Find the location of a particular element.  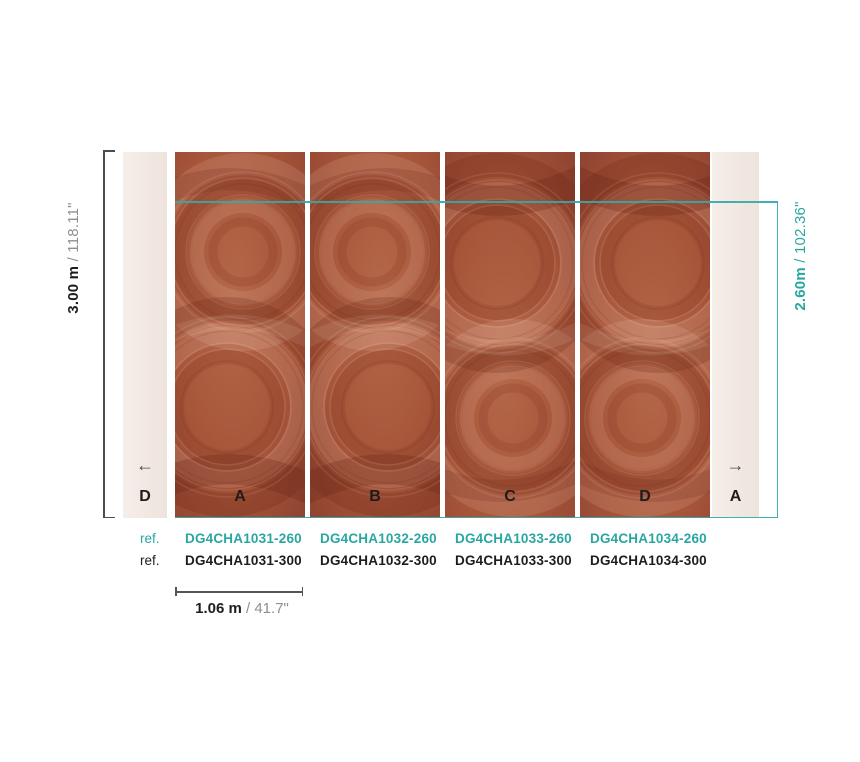

ref-code-300-4: DG4CHA1034-300 is located at coordinates (648, 560).